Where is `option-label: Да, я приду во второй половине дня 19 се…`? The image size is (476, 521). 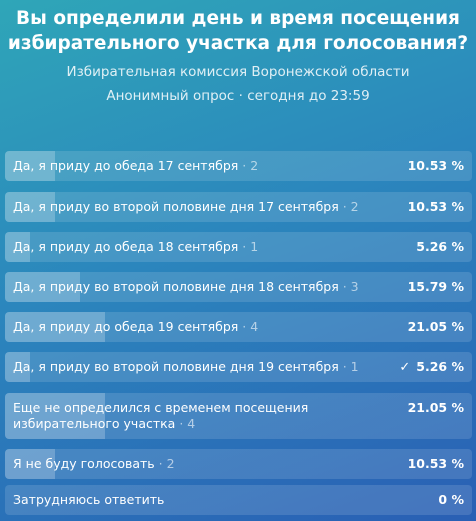
option-label: Да, я приду во второй половине дня 19 се… is located at coordinates (203, 367).